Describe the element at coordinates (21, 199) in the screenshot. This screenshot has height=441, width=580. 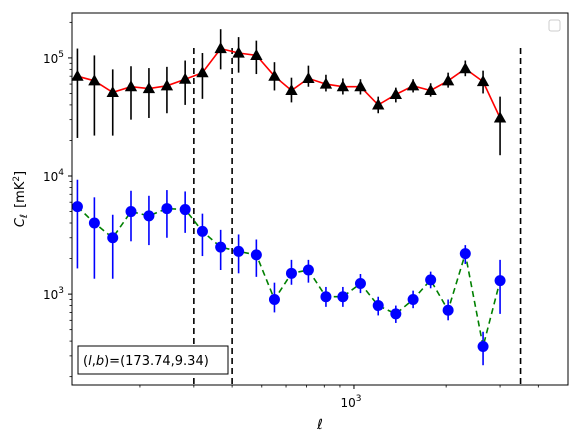
I see `y-axis-label: Cℓ[mK2]` at that location.